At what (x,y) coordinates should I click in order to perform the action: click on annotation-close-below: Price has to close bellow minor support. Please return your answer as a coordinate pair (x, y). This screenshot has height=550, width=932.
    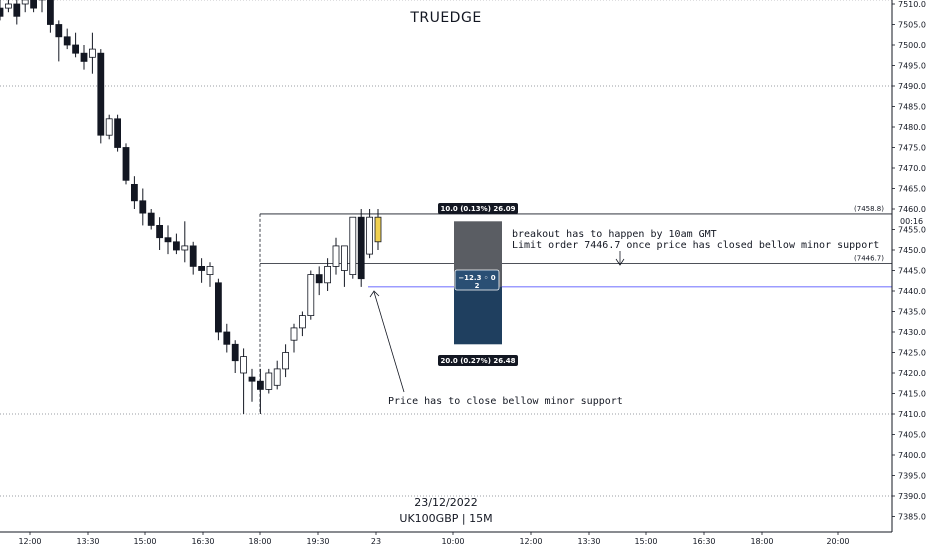
    Looking at the image, I should click on (505, 401).